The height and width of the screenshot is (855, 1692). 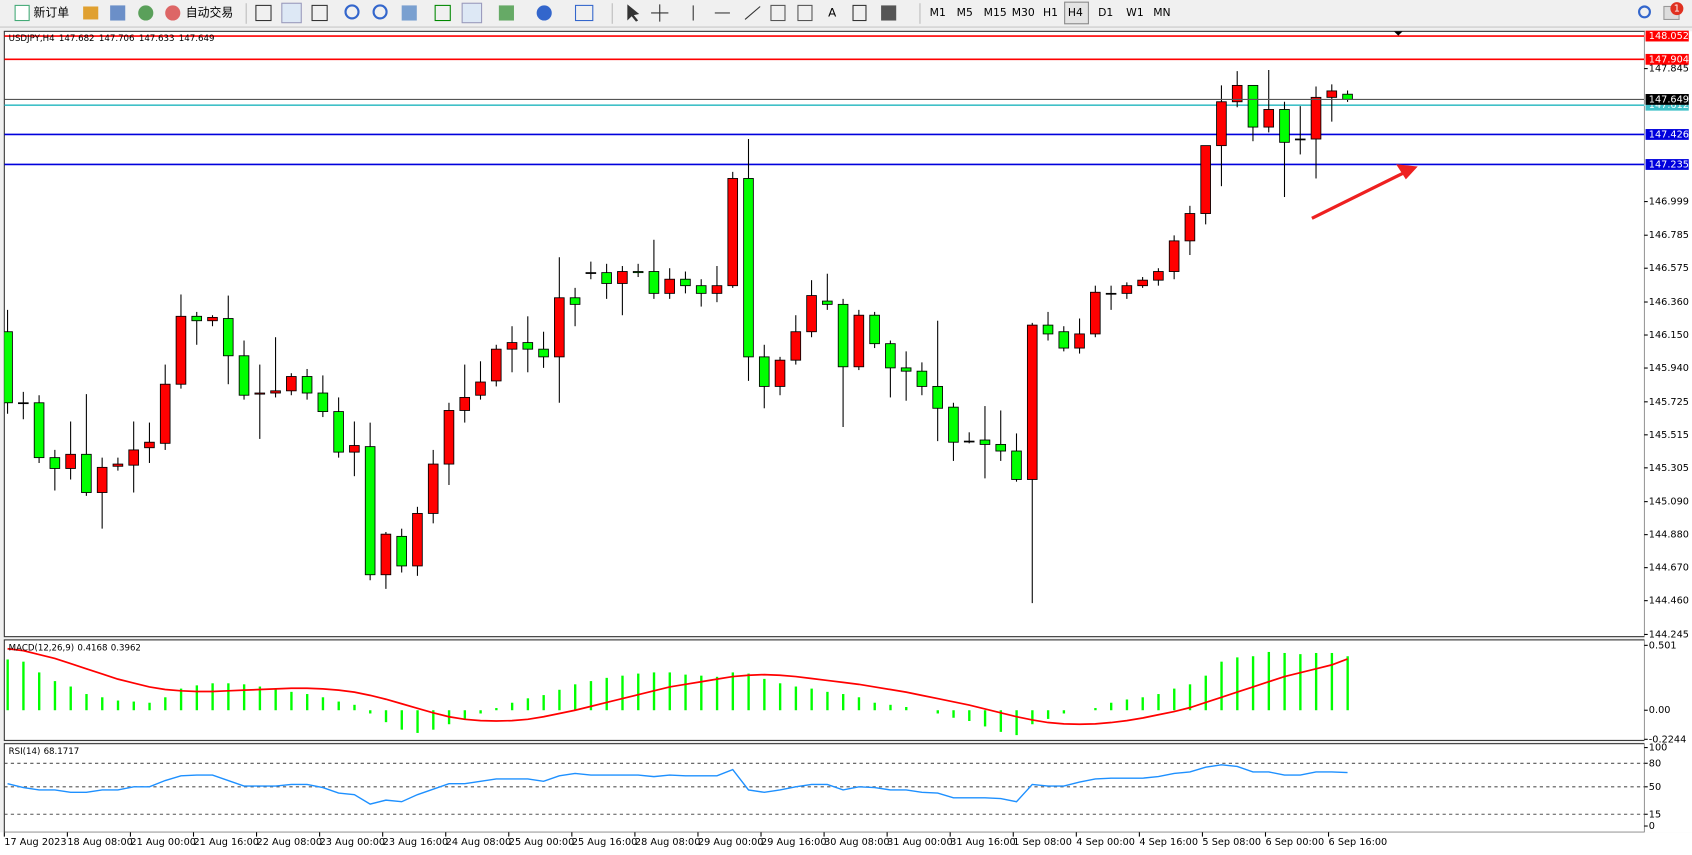 What do you see at coordinates (352, 12) in the screenshot?
I see `zoom-in-icon` at bounding box center [352, 12].